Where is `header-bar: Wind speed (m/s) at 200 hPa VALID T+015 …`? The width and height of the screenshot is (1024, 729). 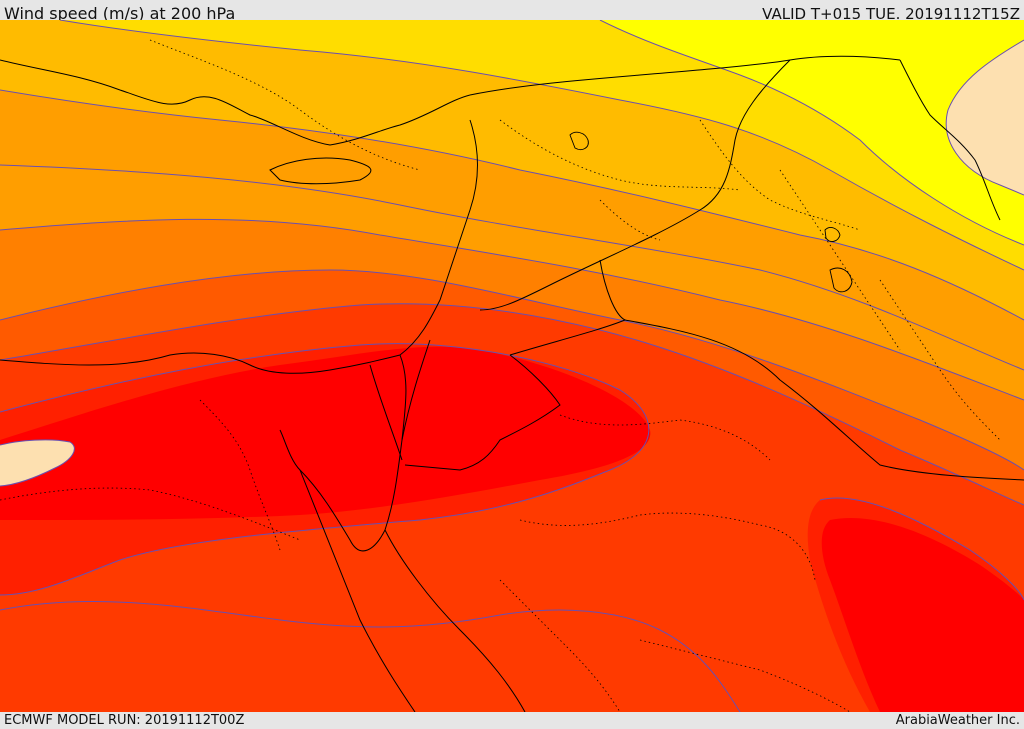 header-bar: Wind speed (m/s) at 200 hPa VALID T+015 … is located at coordinates (512, 11).